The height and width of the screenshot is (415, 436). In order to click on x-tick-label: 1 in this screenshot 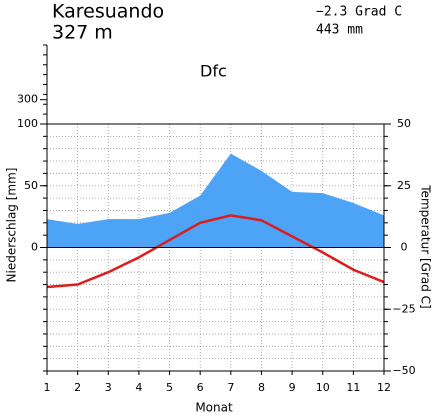, I will do `click(47, 387)`.